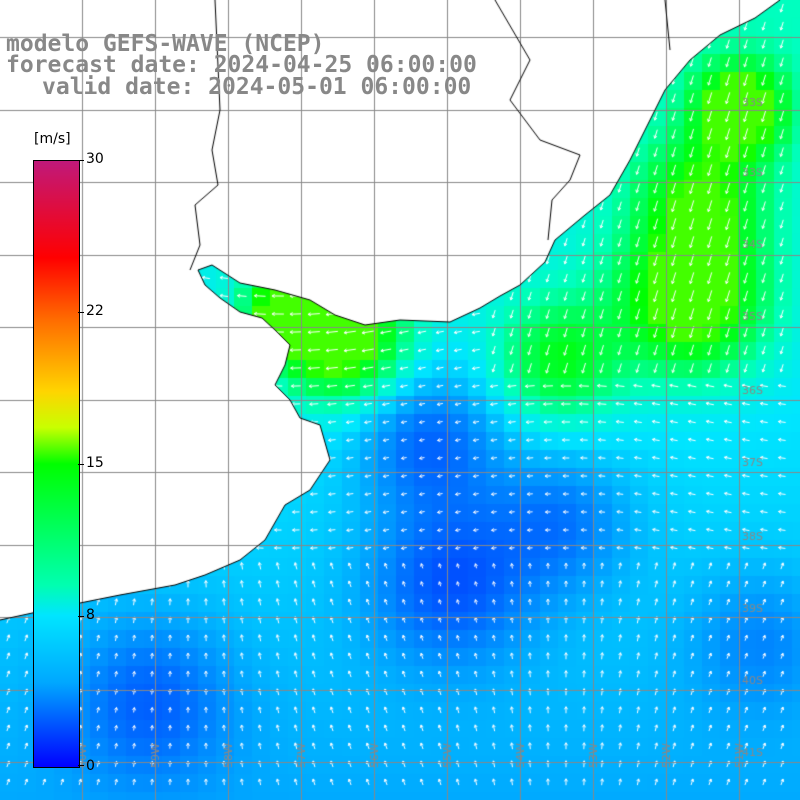 This screenshot has width=800, height=800. Describe the element at coordinates (257, 87) in the screenshot. I see `valid-date: valid date: 2024-05-01 06:00:00` at that location.